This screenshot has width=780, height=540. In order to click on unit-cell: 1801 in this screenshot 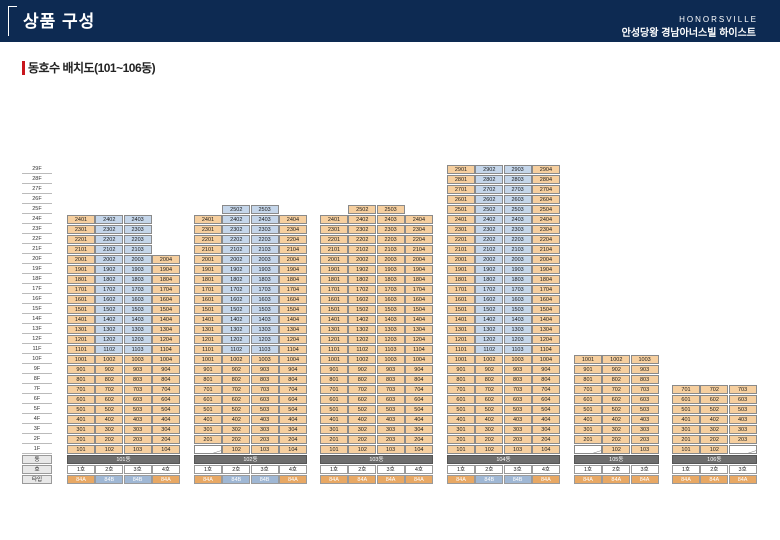, I will do `click(208, 279)`.